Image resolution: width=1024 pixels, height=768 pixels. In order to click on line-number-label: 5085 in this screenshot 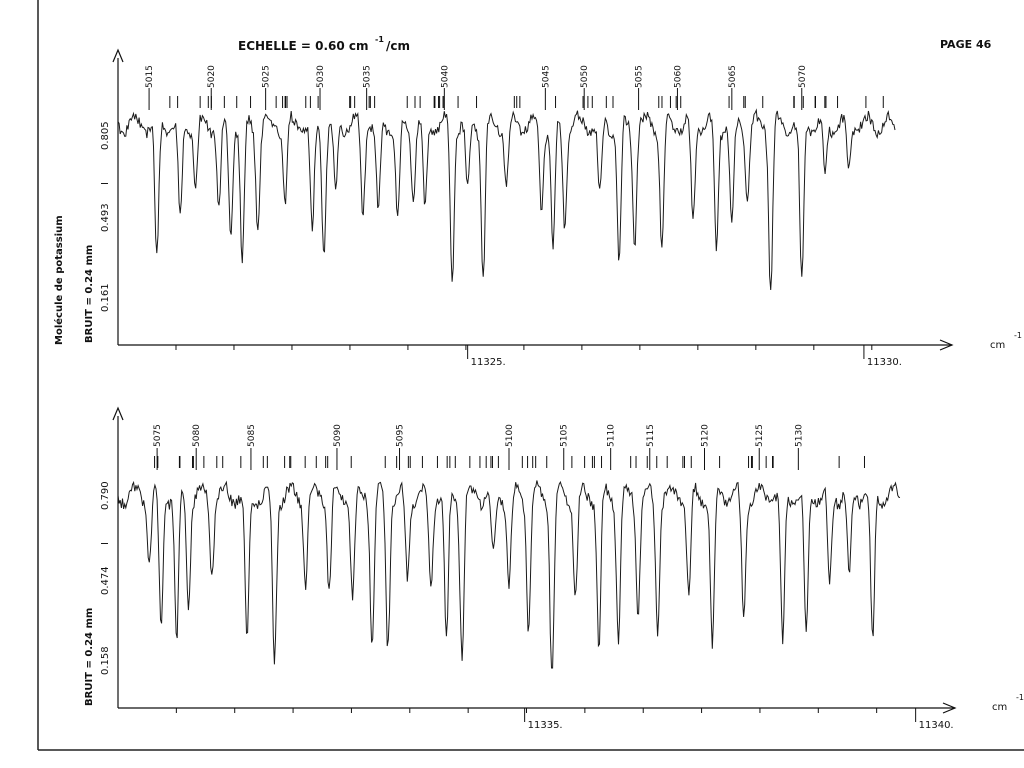, I will do `click(252, 435)`.